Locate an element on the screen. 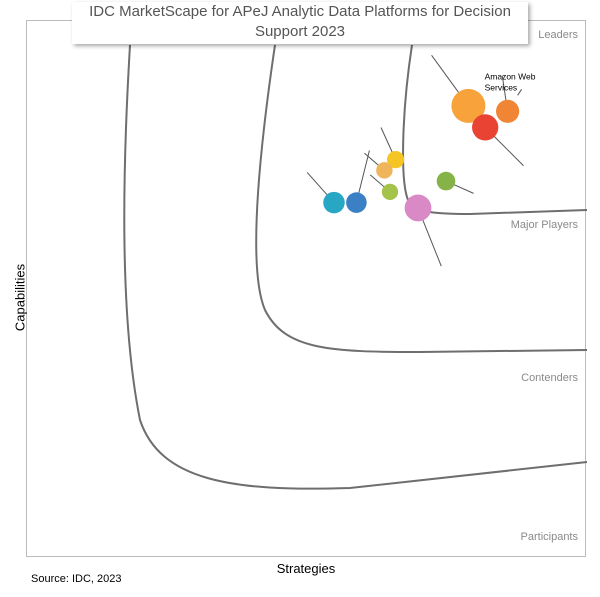 The image size is (600, 597). vendor-label: Amazon Web Services is located at coordinates (510, 81).